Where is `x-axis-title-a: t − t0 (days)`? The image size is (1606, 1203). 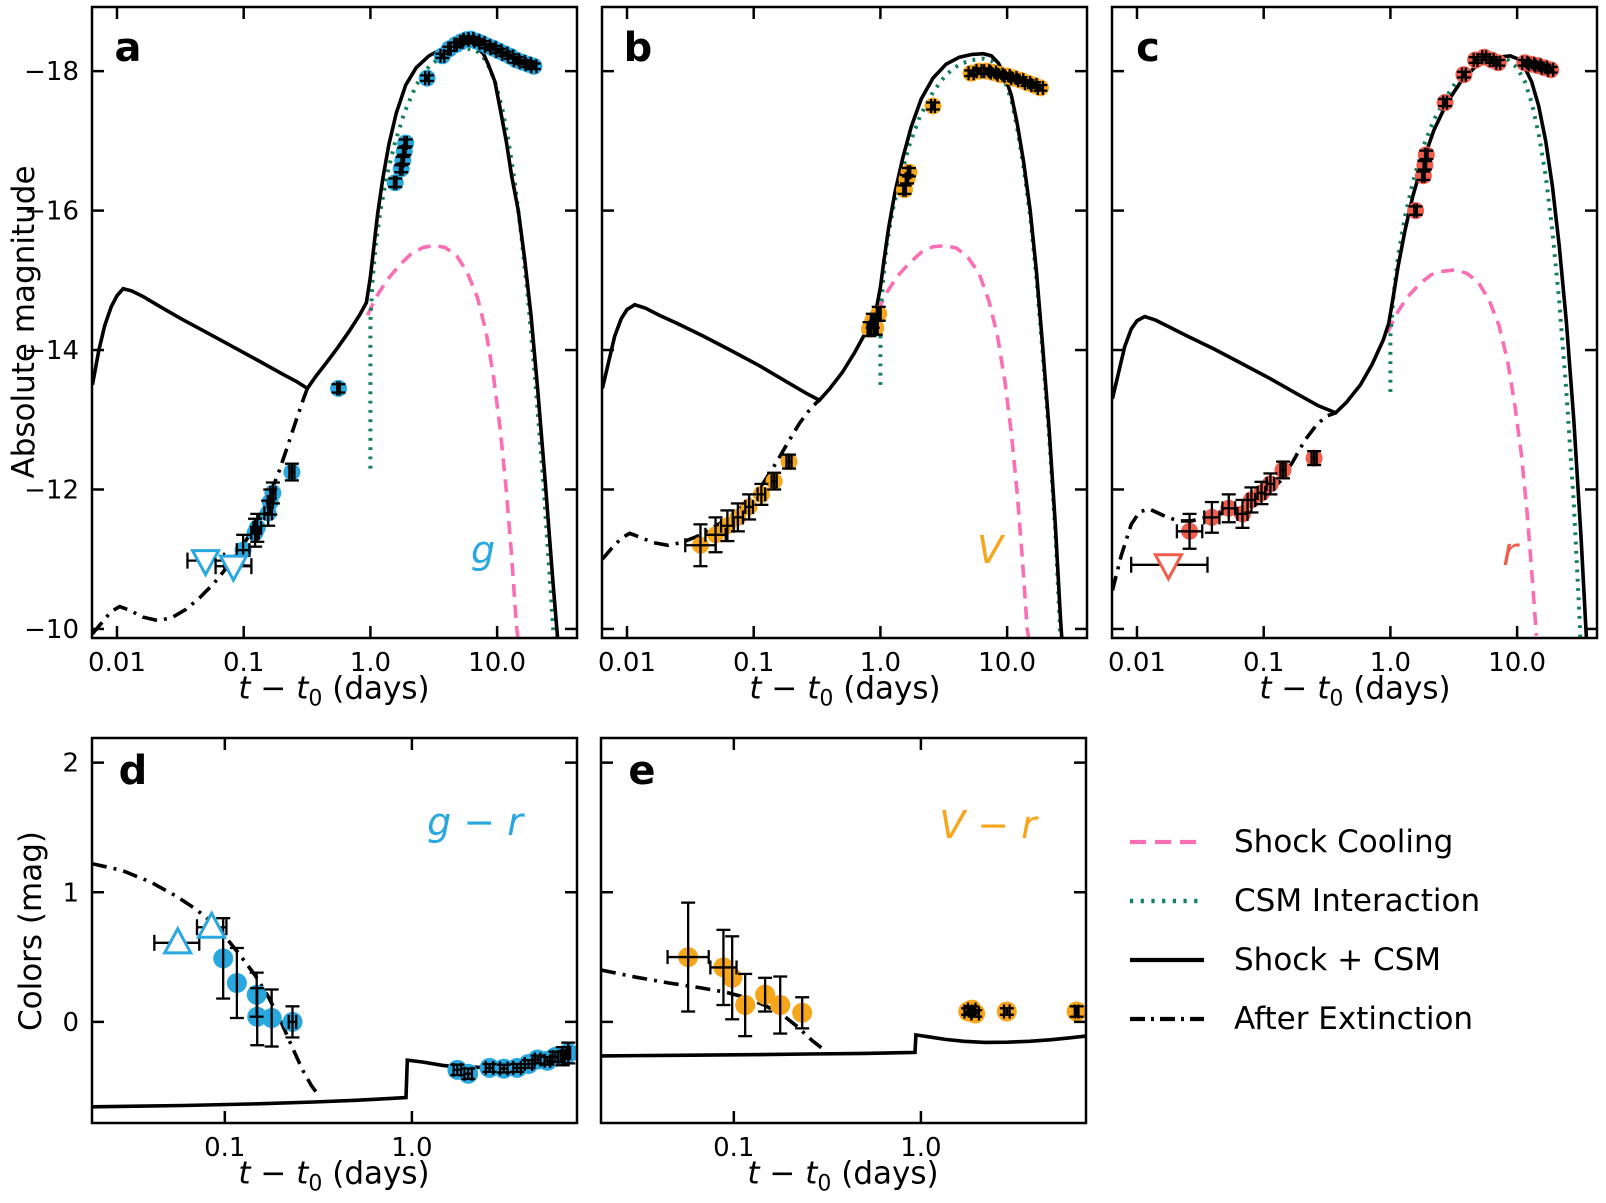 x-axis-title-a: t − t0 (days) is located at coordinates (333, 690).